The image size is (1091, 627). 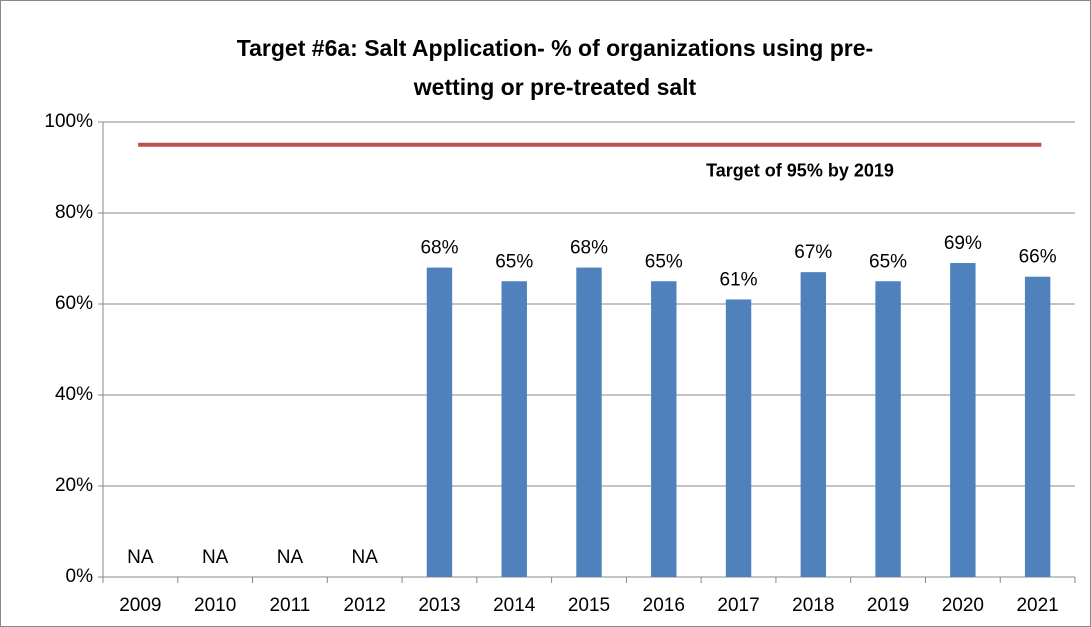 What do you see at coordinates (74, 212) in the screenshot?
I see `y-tick-label: 80%` at bounding box center [74, 212].